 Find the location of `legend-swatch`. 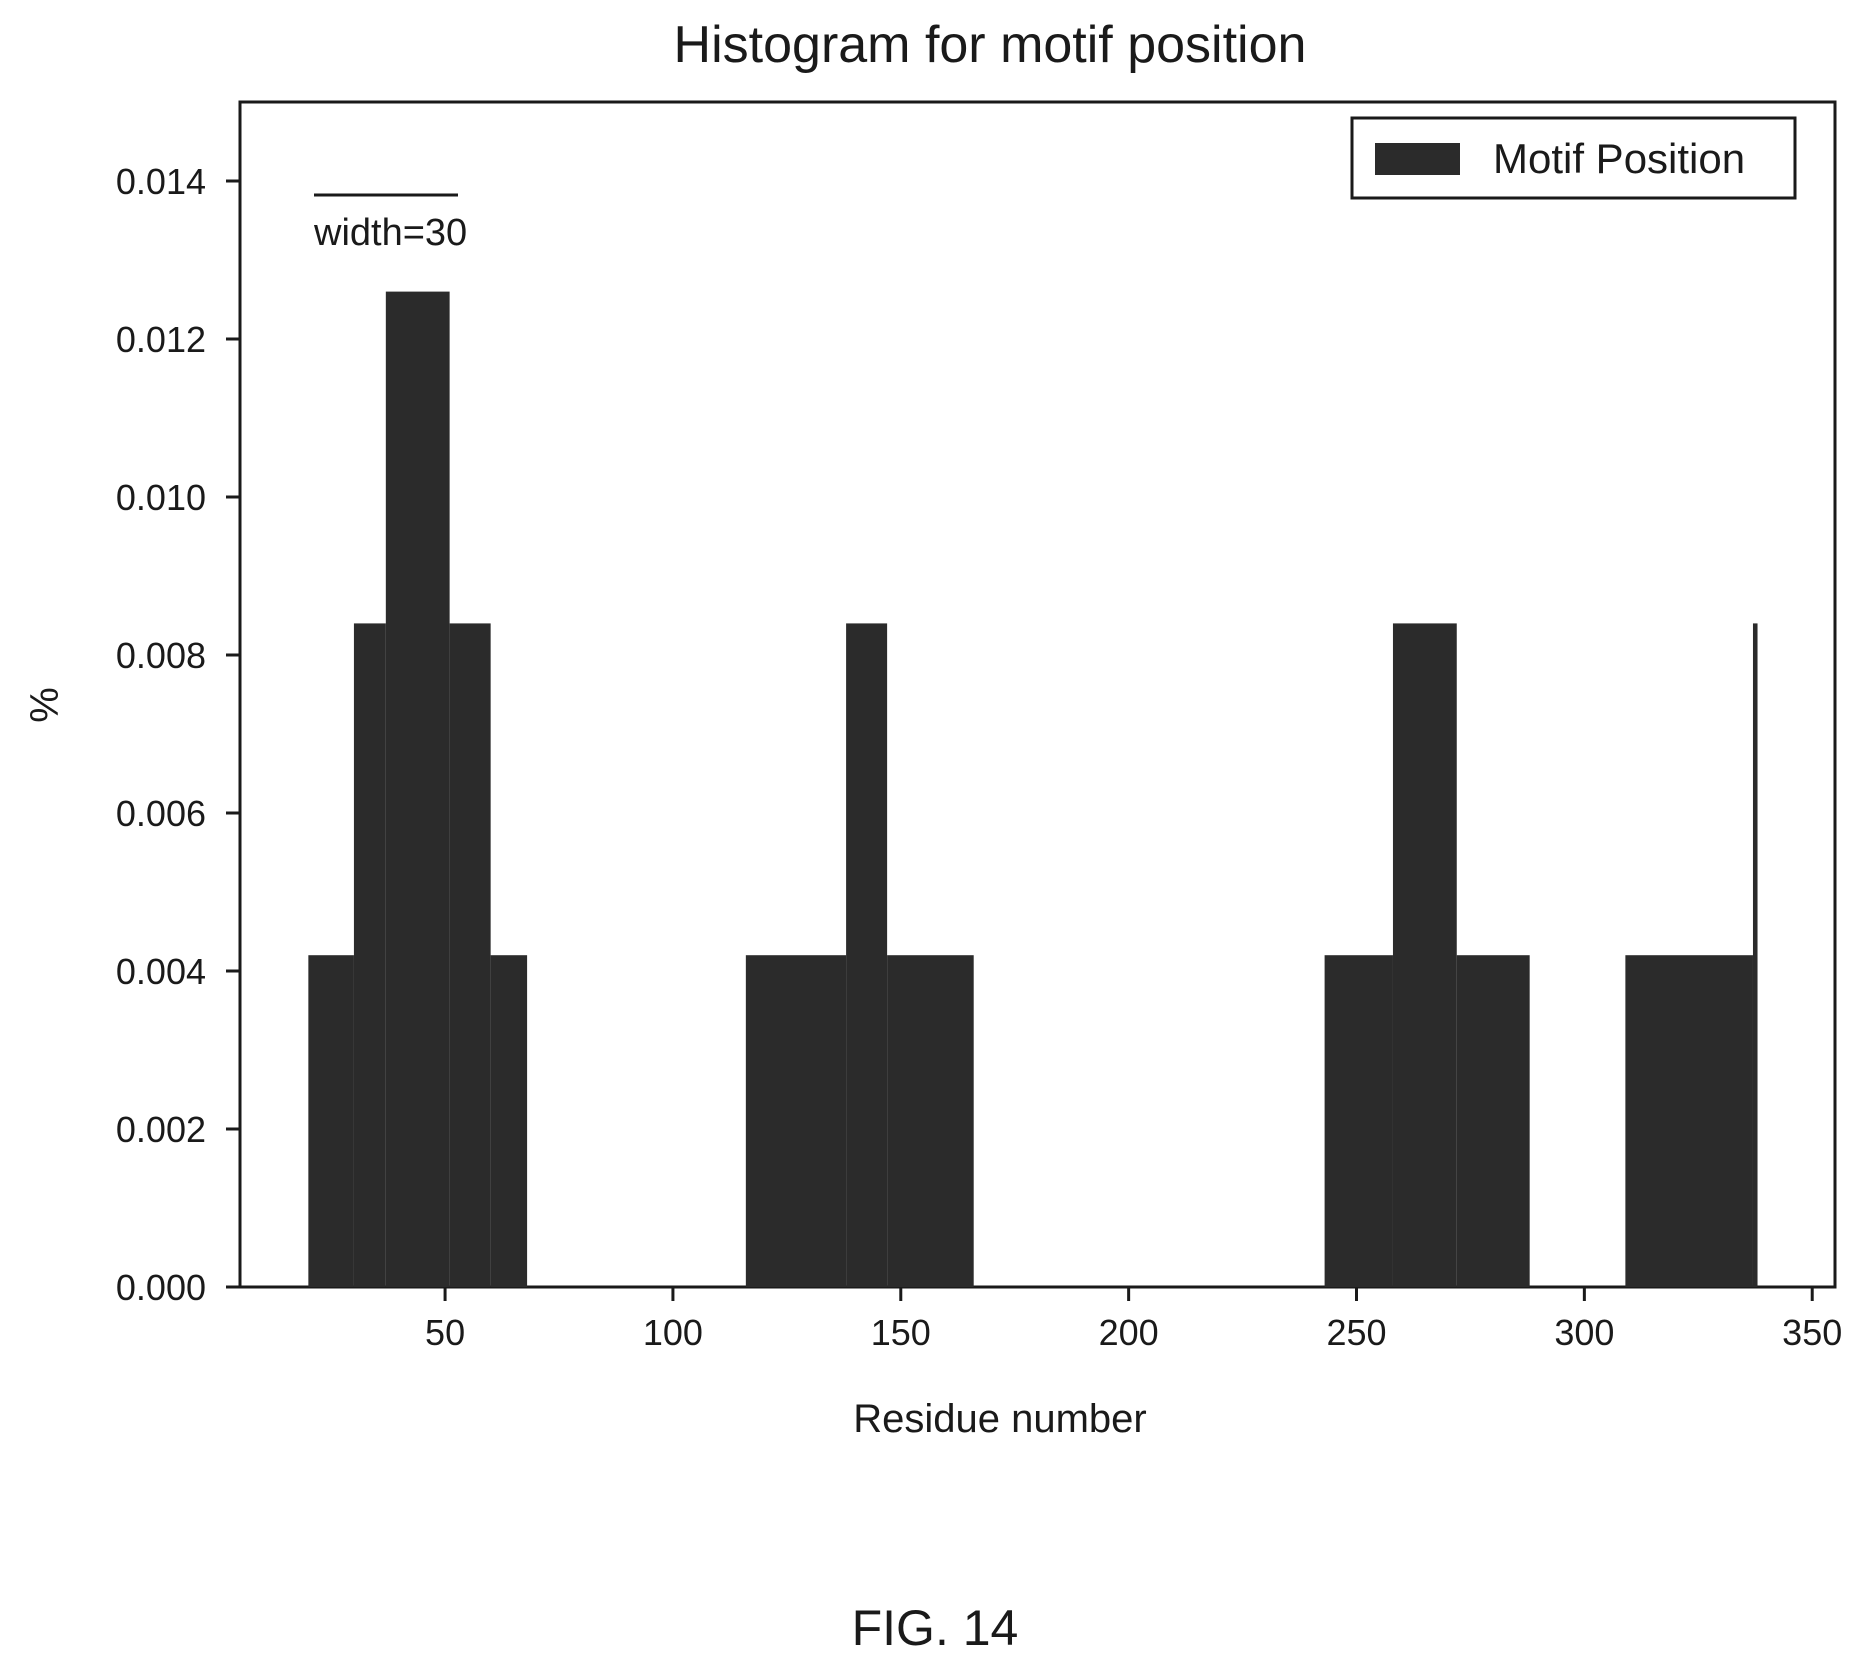

legend-swatch is located at coordinates (1417, 159).